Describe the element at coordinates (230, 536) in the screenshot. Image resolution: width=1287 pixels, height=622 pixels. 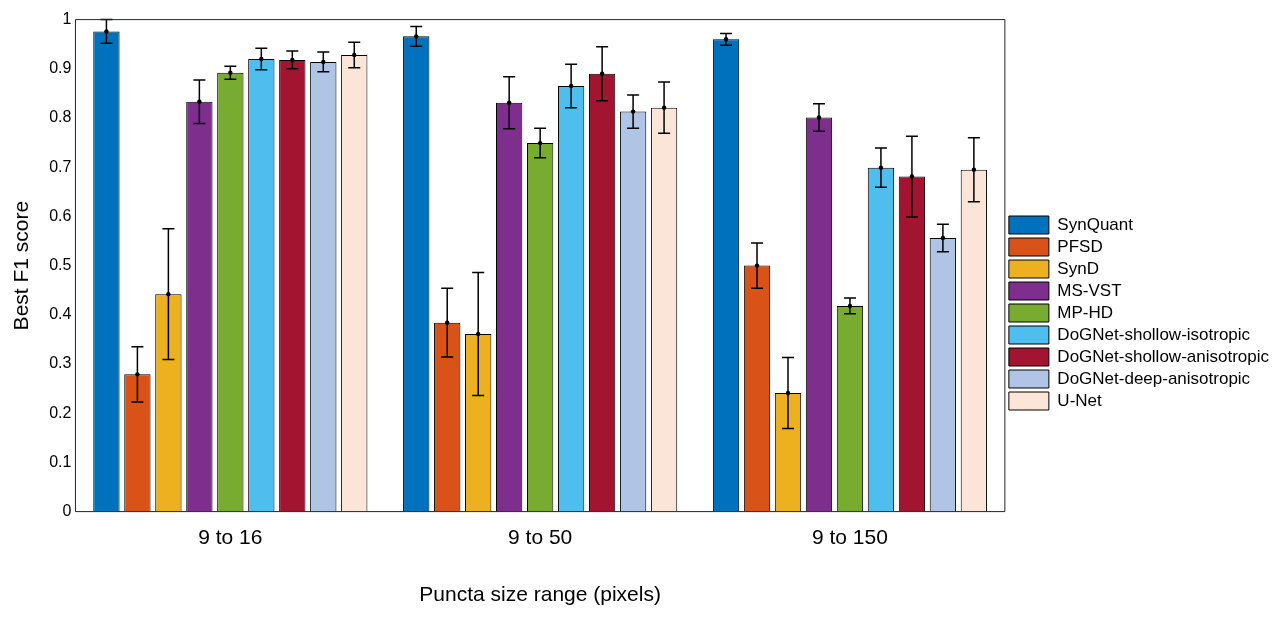
I see `x-tick-label: 9 to 16` at that location.